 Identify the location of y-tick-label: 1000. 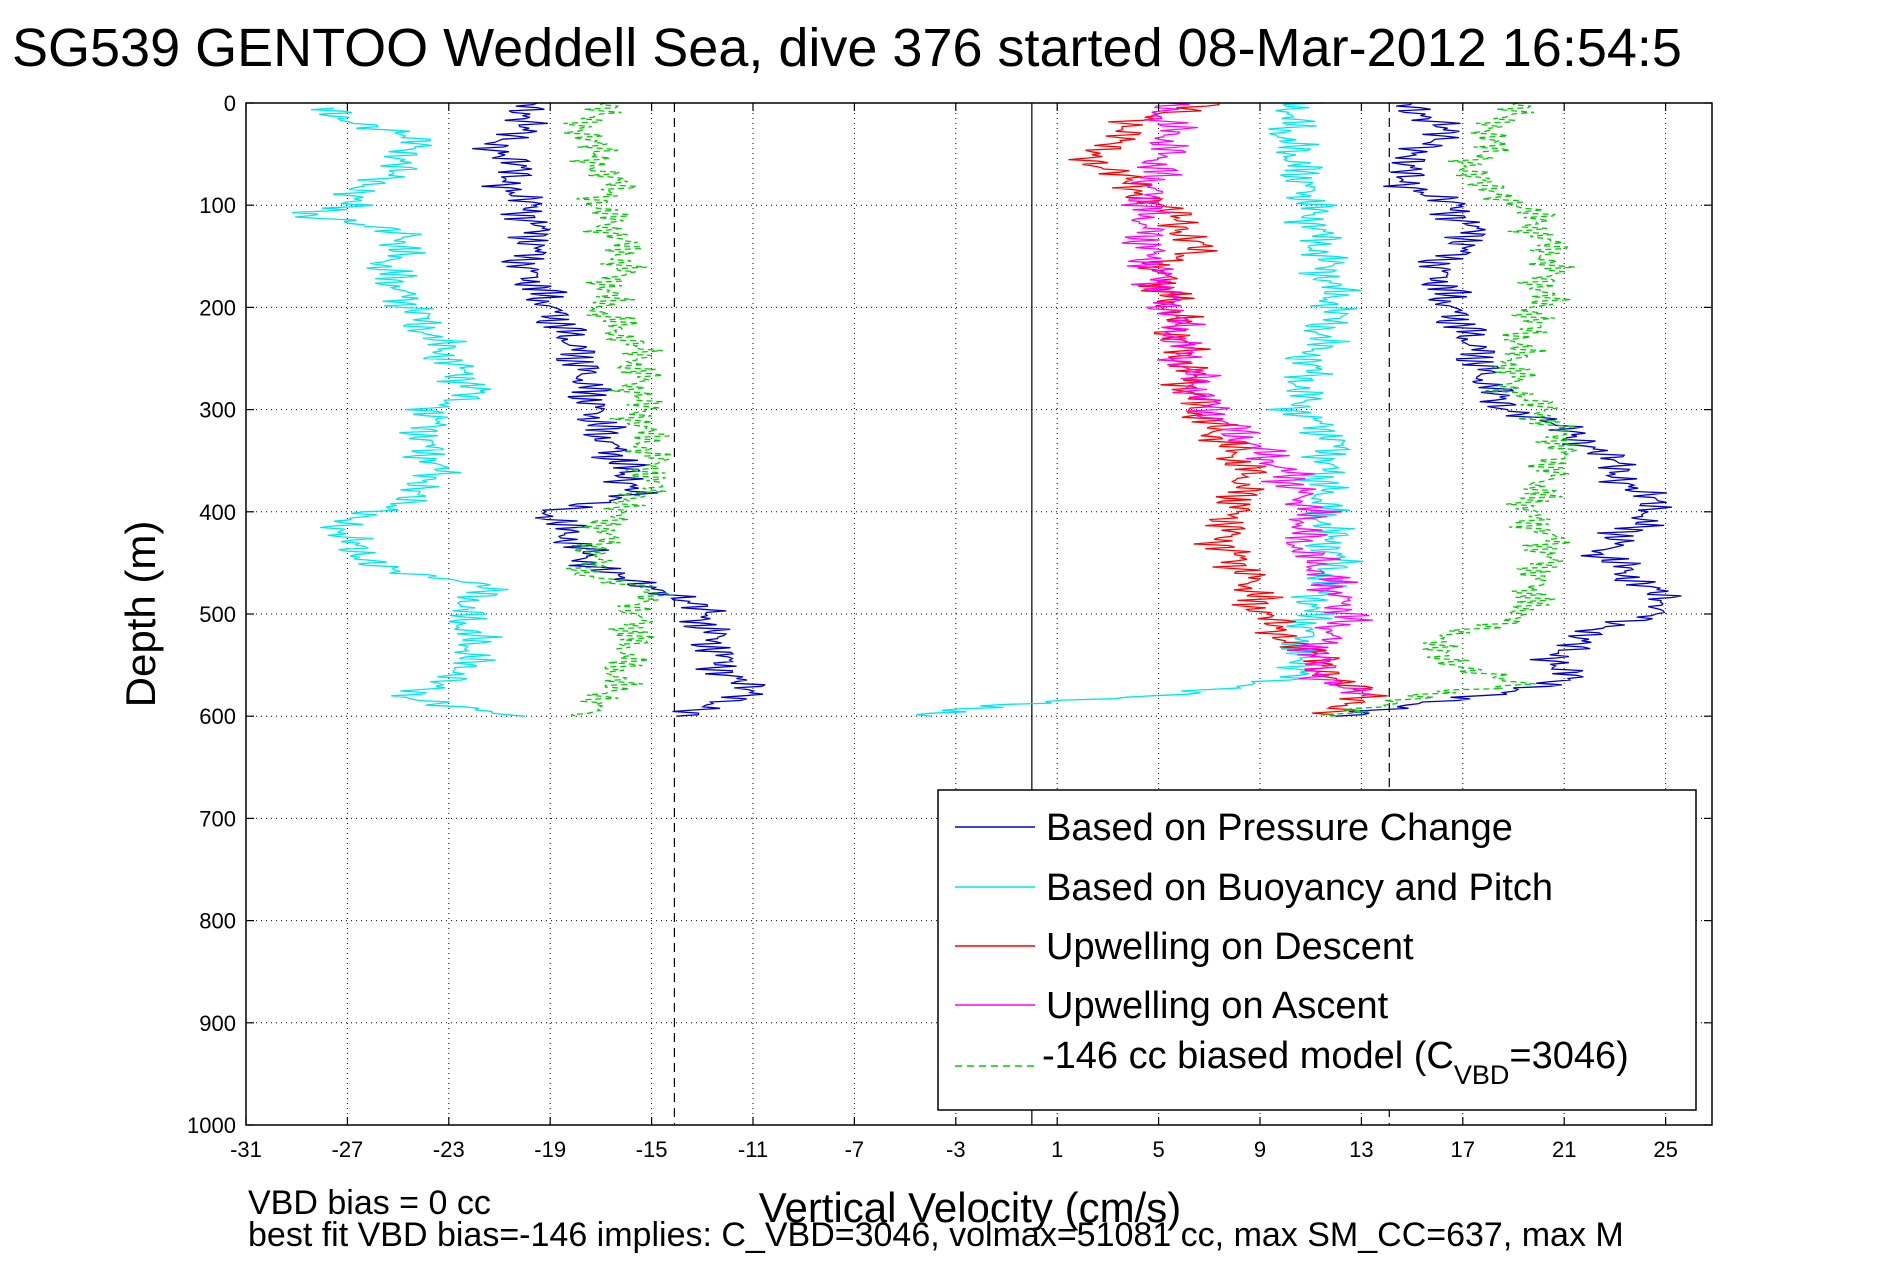
(211, 1125).